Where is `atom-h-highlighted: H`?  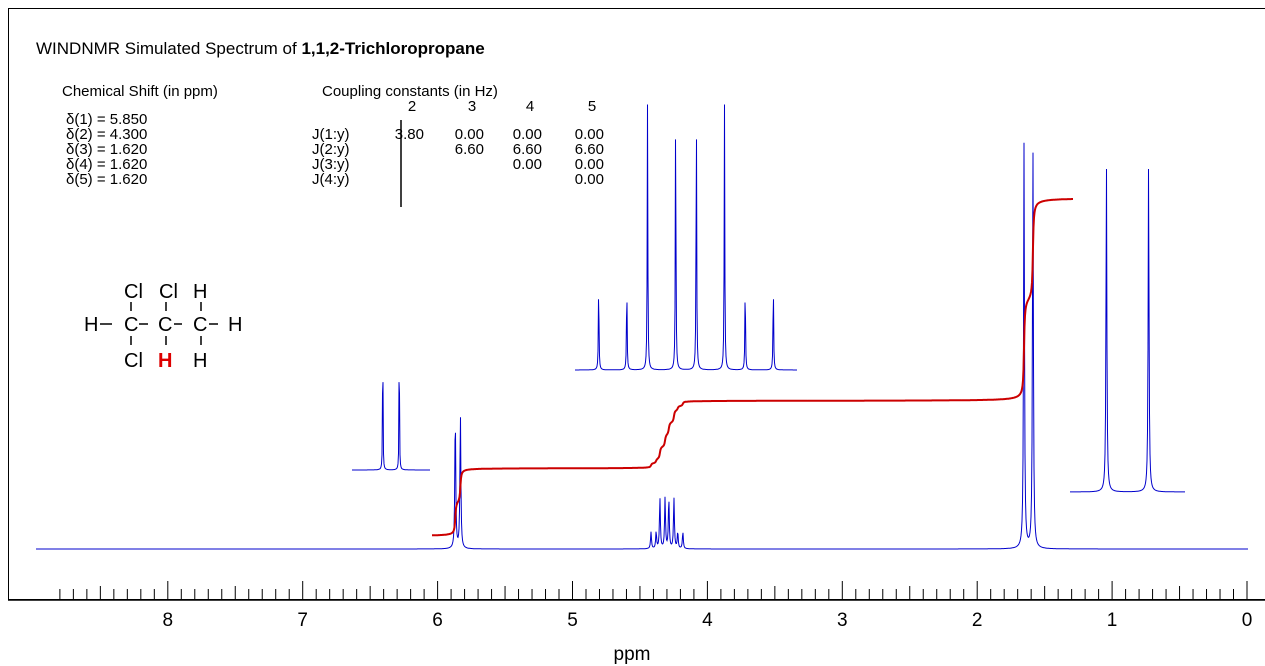 atom-h-highlighted: H is located at coordinates (165, 361).